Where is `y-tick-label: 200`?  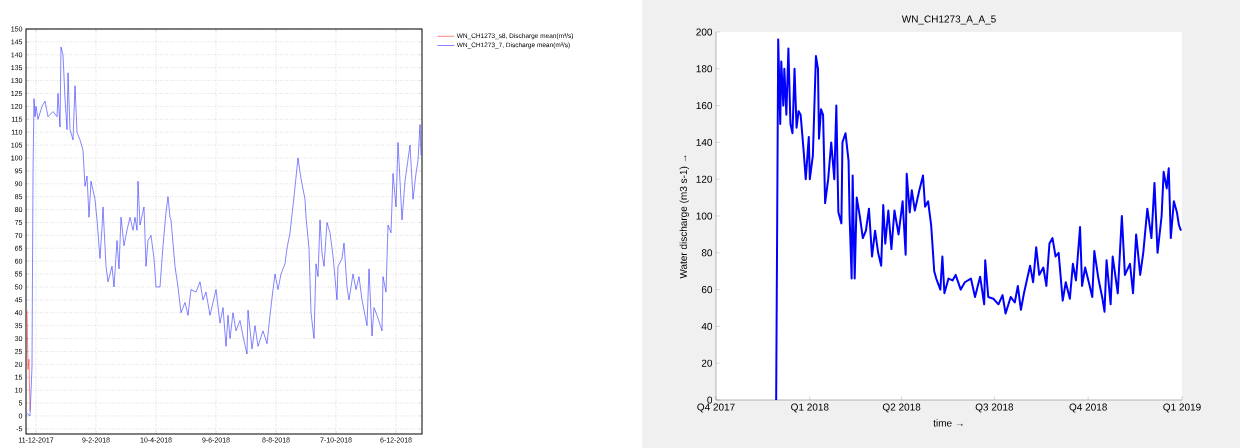
y-tick-label: 200 is located at coordinates (704, 32).